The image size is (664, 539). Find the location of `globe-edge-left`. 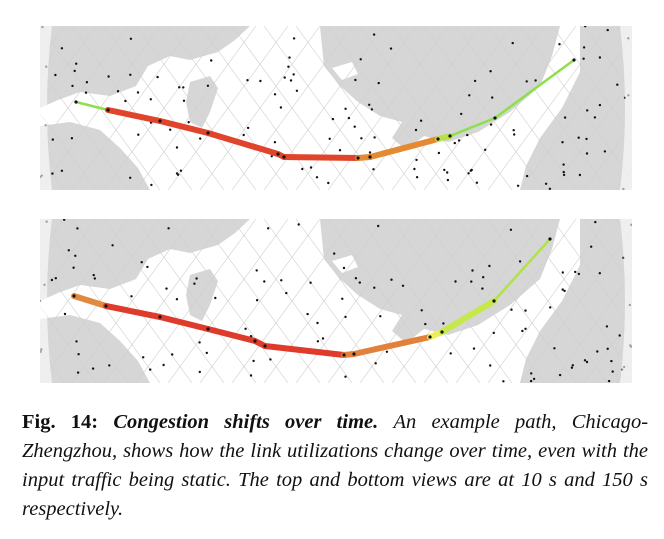

globe-edge-left is located at coordinates (46, 301).